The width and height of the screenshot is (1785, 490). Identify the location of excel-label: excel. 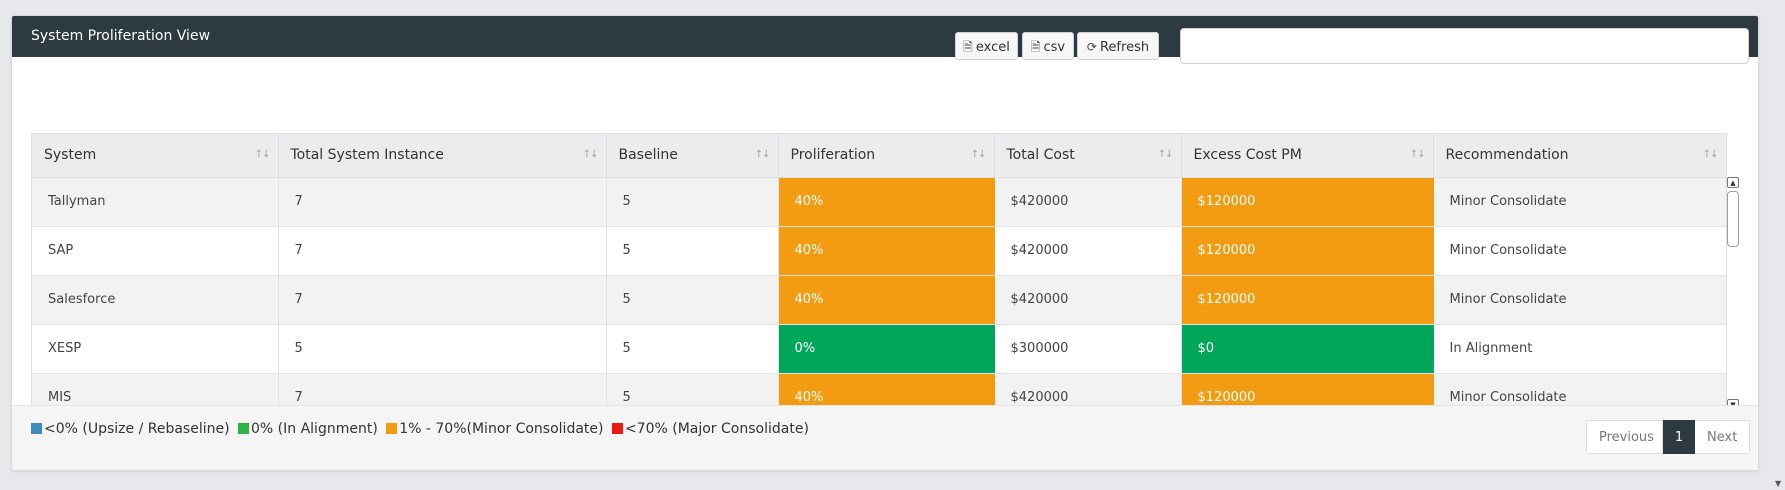
(992, 47).